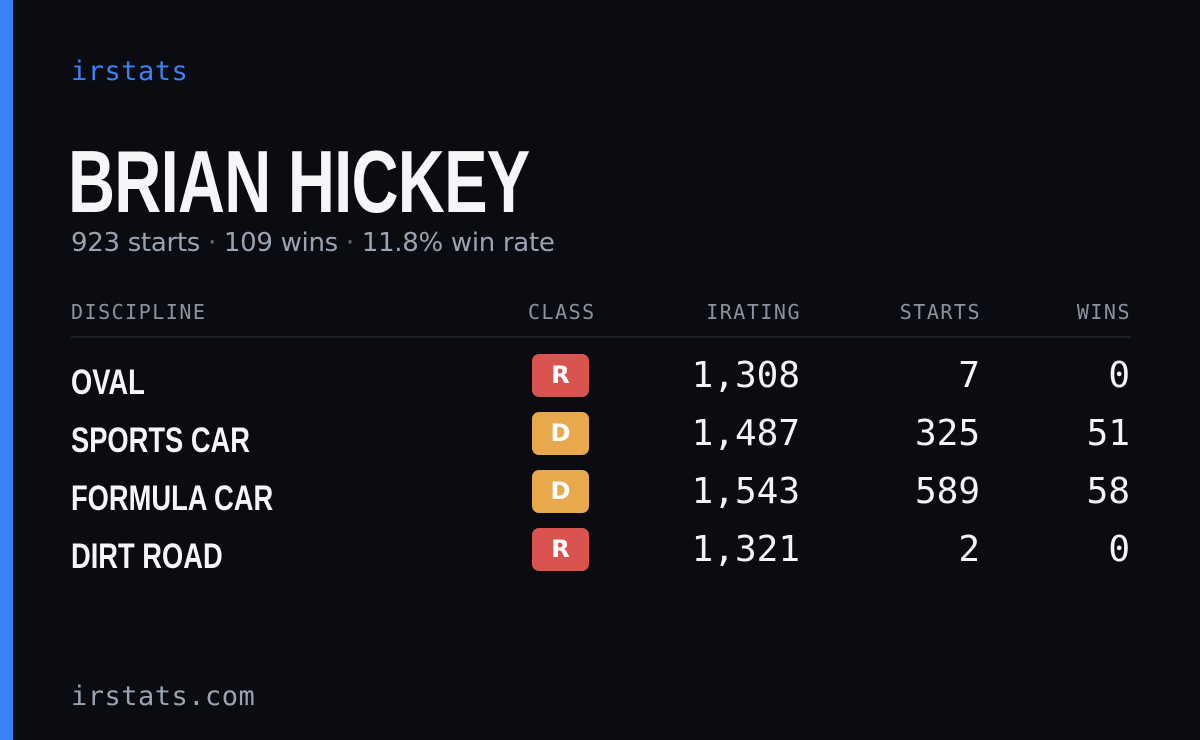 Image resolution: width=1200 pixels, height=740 pixels. Describe the element at coordinates (280, 243) in the screenshot. I see `summary-wins: 109 wins` at that location.